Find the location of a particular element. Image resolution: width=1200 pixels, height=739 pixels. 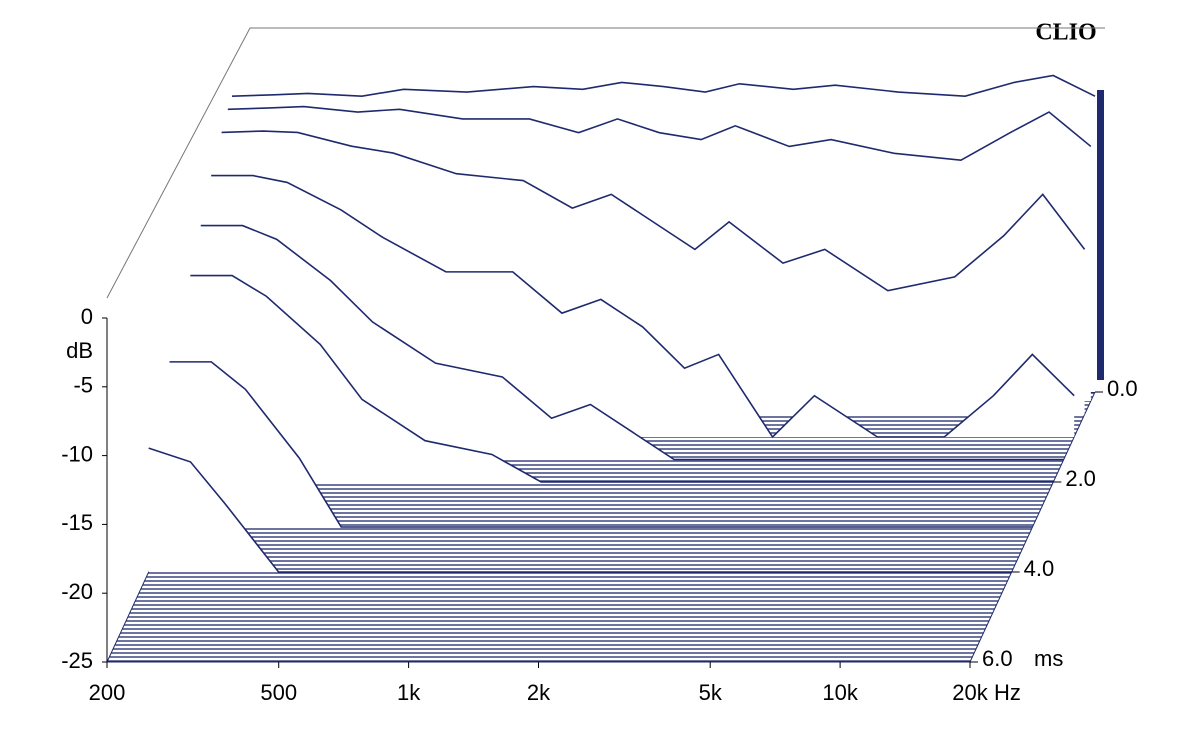

z-tick-label: 0.0 is located at coordinates (1122, 388).